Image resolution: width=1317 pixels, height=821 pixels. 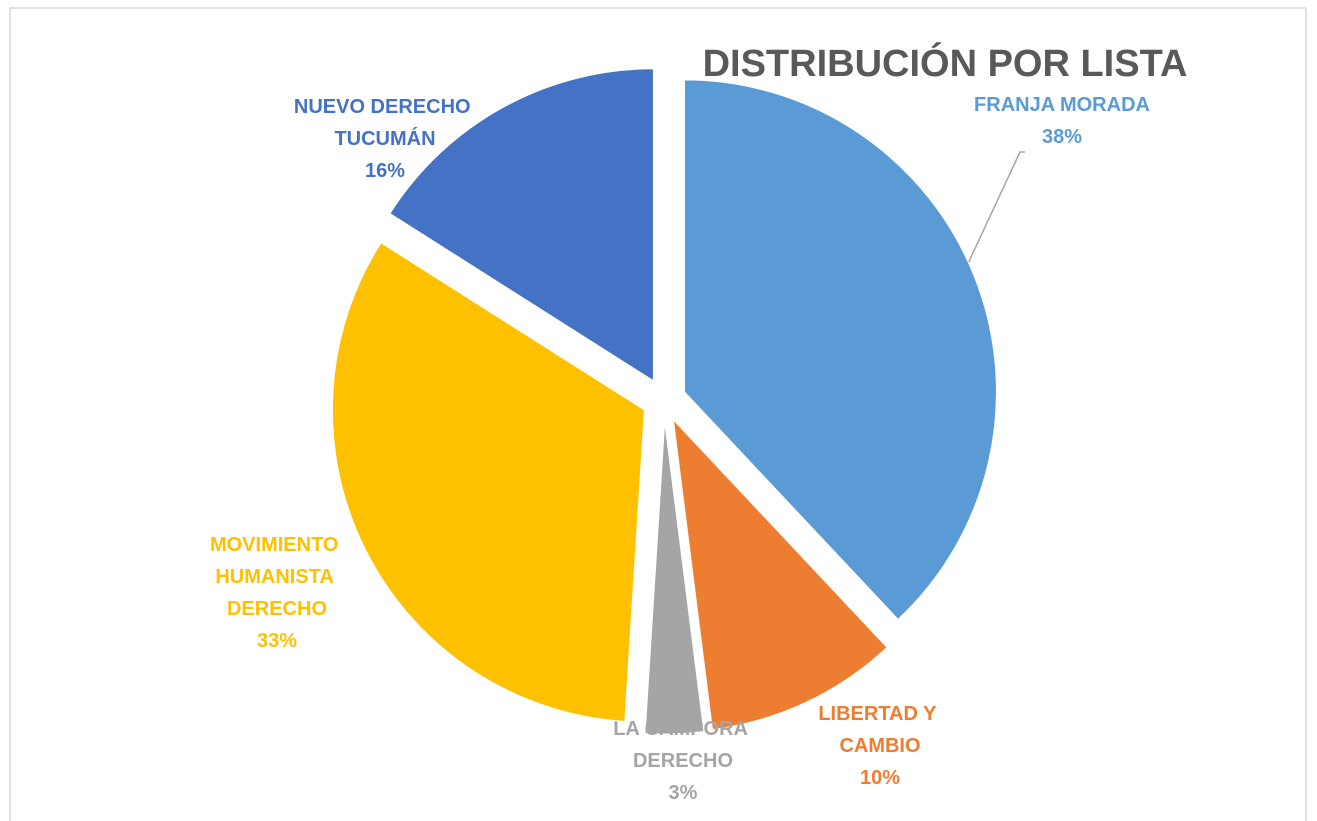 What do you see at coordinates (879, 714) in the screenshot?
I see `label-line: LIBERTAD Y` at bounding box center [879, 714].